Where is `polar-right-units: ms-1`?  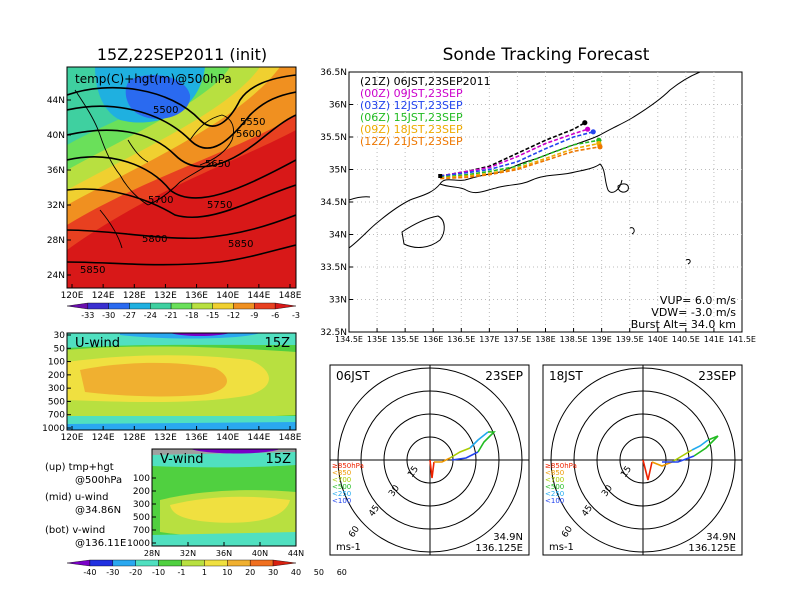
polar-right-units: ms-1 is located at coordinates (561, 547).